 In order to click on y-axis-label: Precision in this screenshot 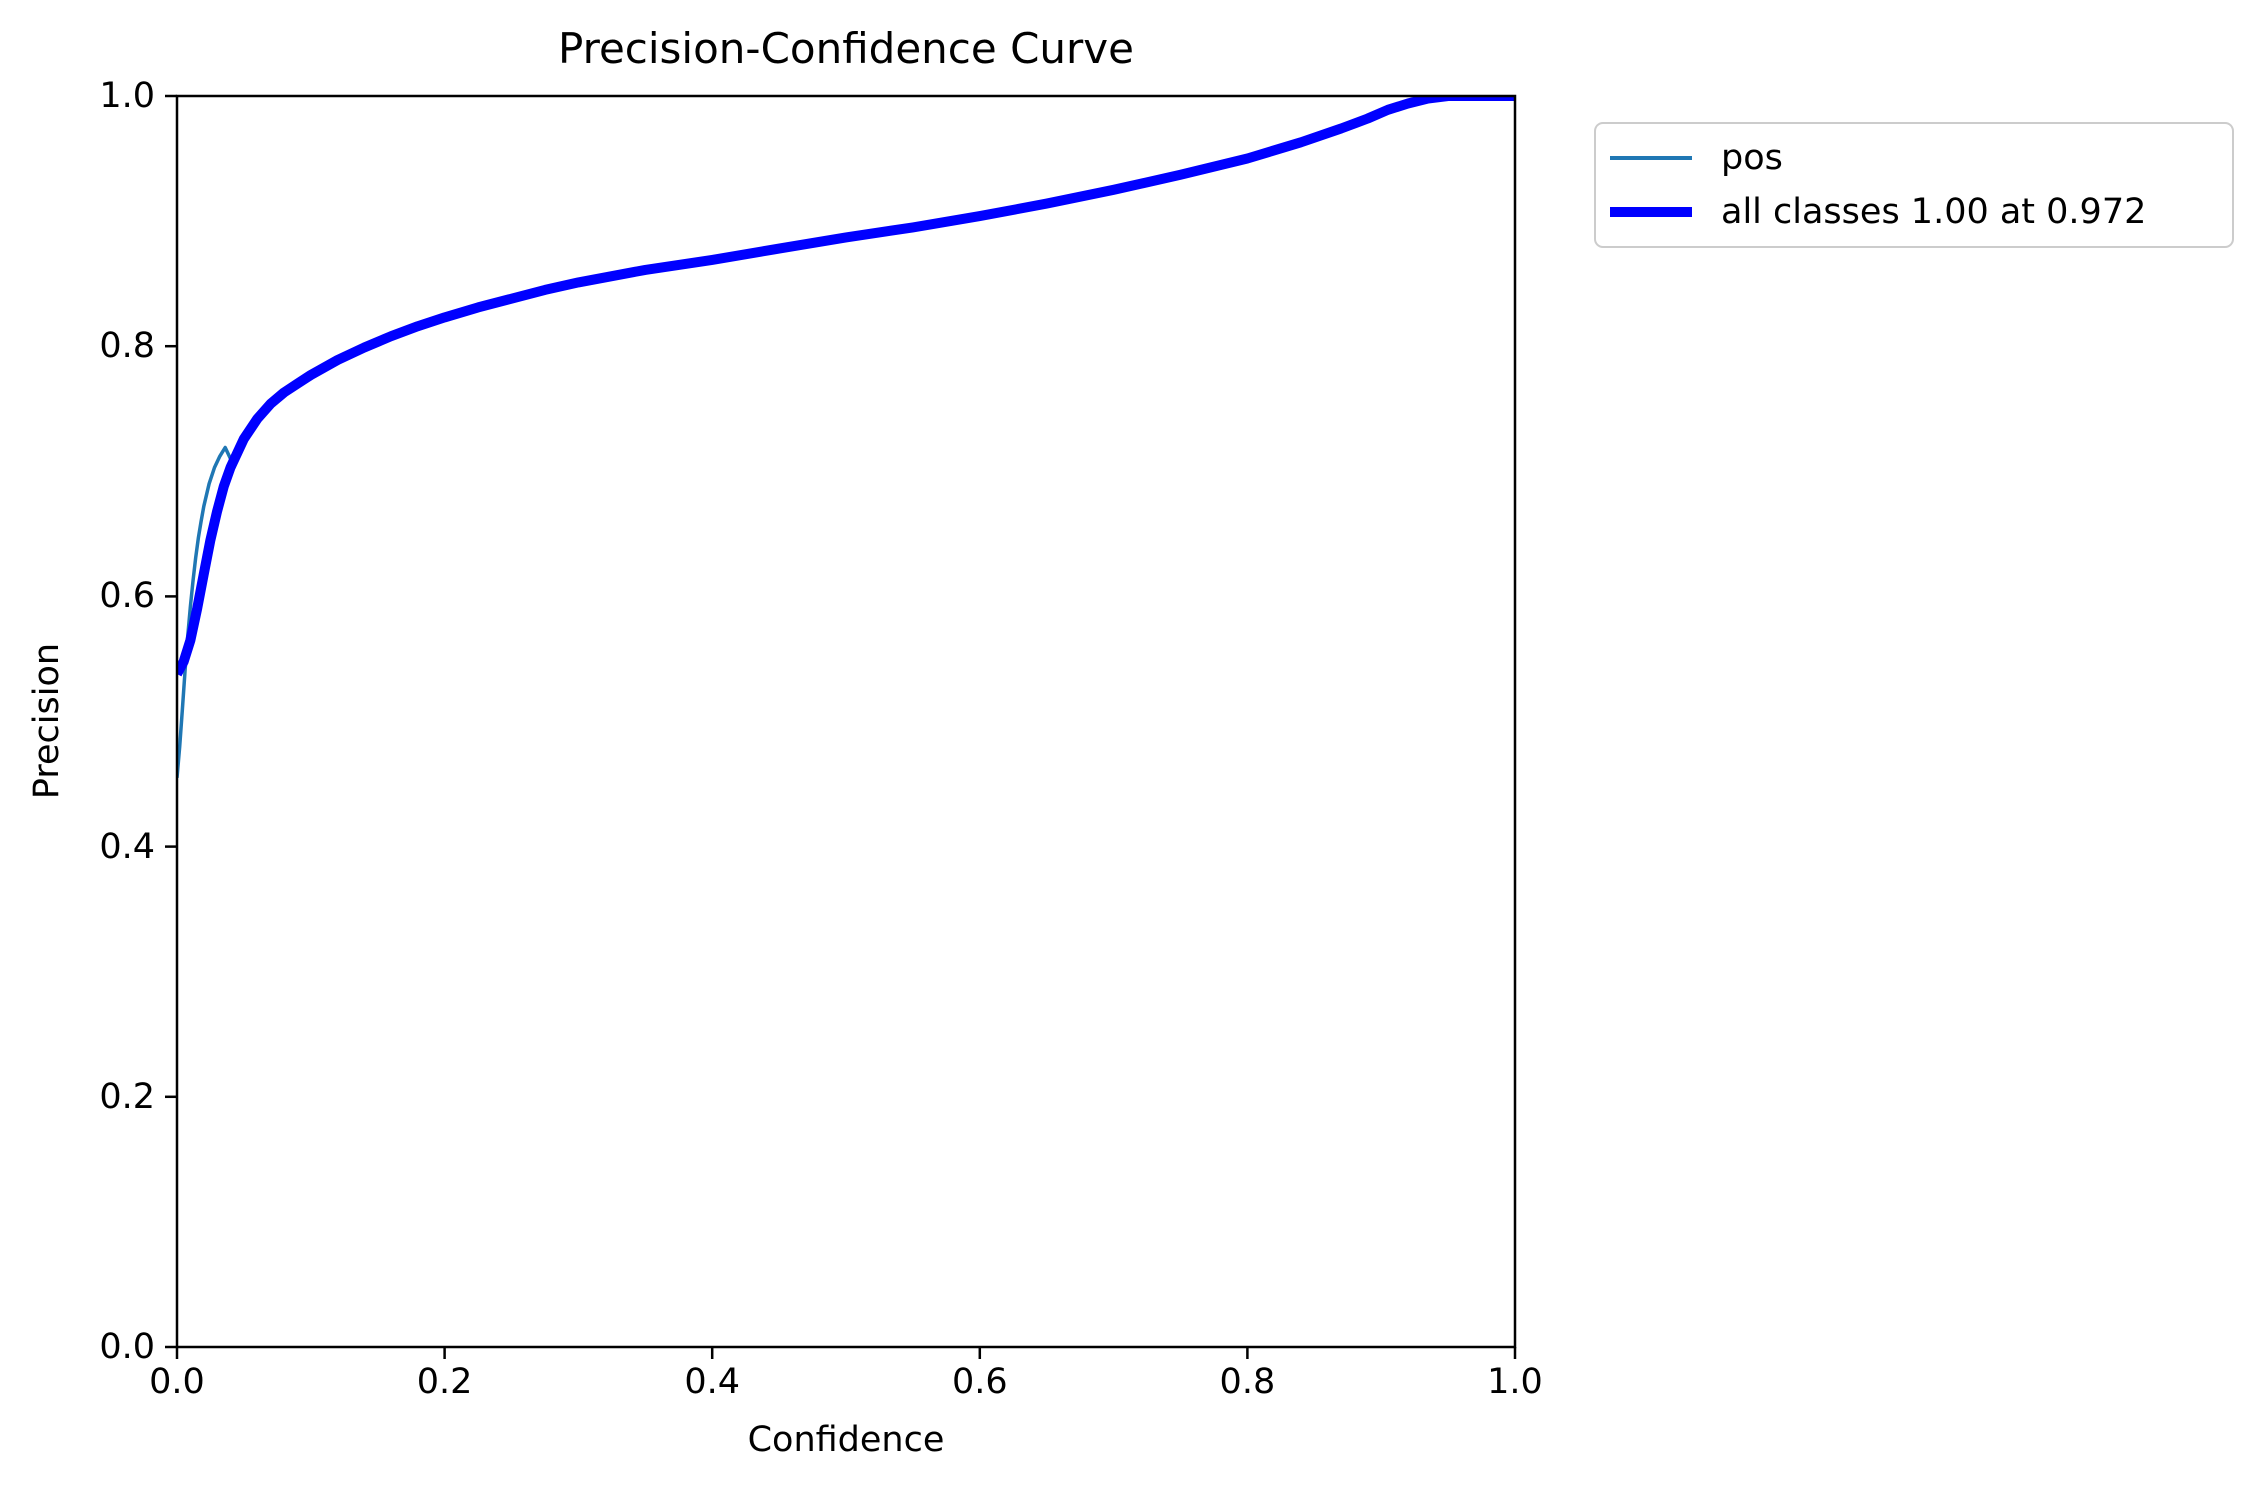, I will do `click(47, 721)`.